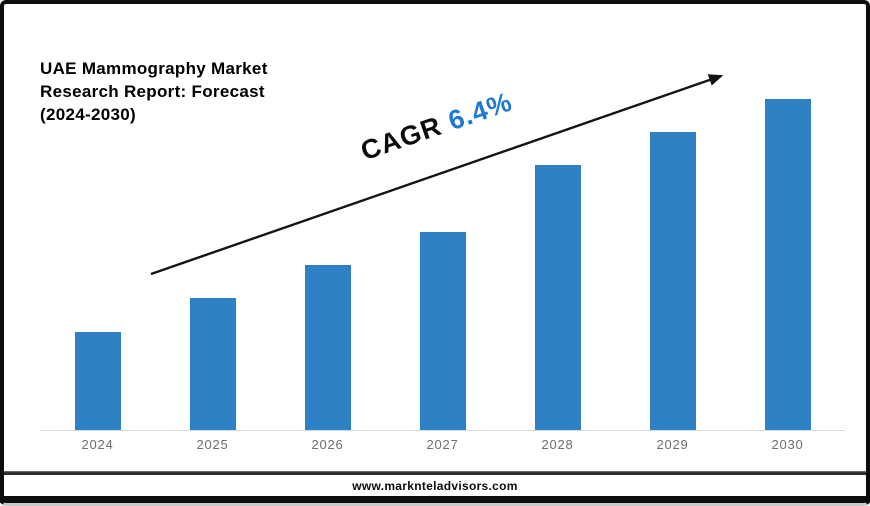 The height and width of the screenshot is (506, 870). What do you see at coordinates (435, 473) in the screenshot?
I see `footer-divider` at bounding box center [435, 473].